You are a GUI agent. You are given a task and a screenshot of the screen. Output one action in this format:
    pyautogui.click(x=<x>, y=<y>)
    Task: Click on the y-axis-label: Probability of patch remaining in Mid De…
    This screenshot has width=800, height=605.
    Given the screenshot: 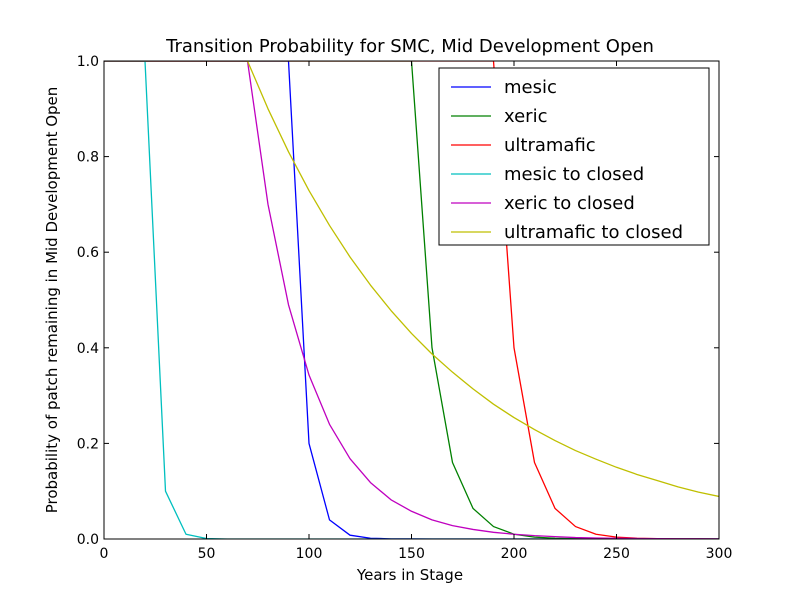 What is the action you would take?
    pyautogui.click(x=52, y=300)
    